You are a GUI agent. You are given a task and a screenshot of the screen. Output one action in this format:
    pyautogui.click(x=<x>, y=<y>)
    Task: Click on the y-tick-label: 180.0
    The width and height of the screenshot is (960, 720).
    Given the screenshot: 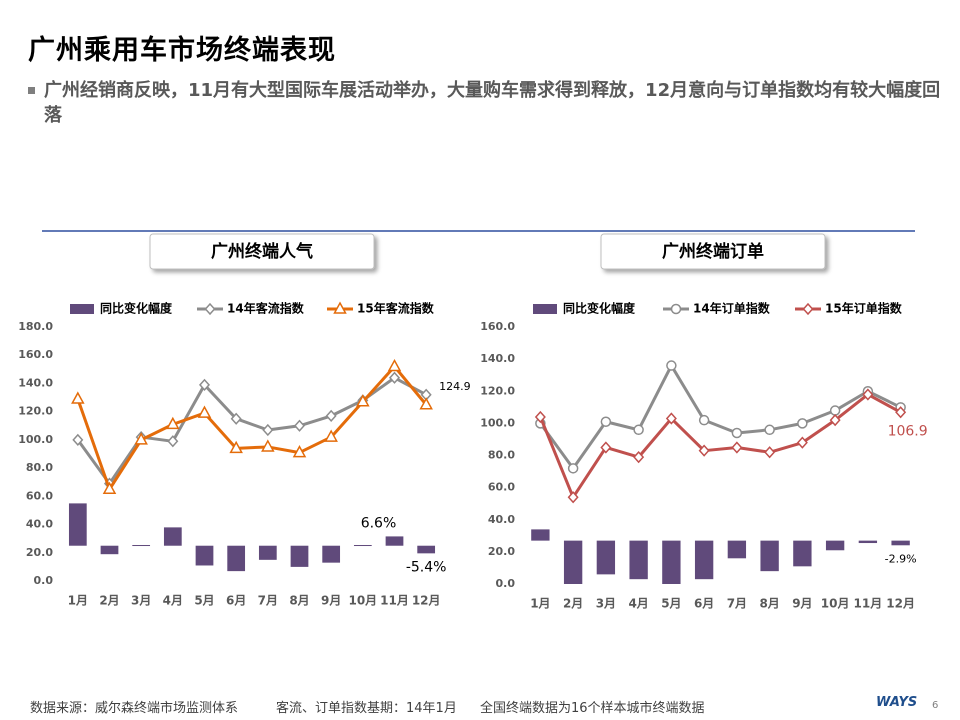 What is the action you would take?
    pyautogui.click(x=35, y=326)
    